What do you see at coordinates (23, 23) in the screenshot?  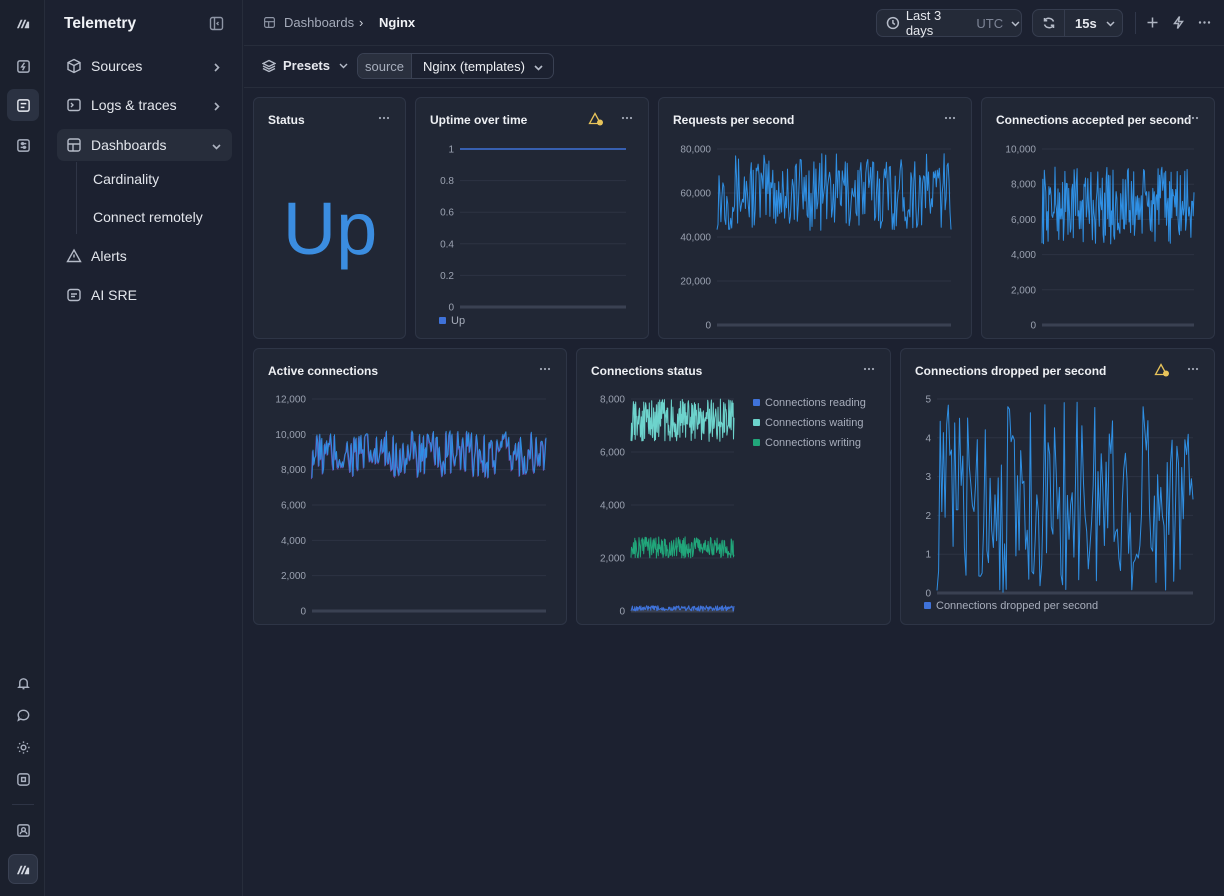 I see `logo-icon` at bounding box center [23, 23].